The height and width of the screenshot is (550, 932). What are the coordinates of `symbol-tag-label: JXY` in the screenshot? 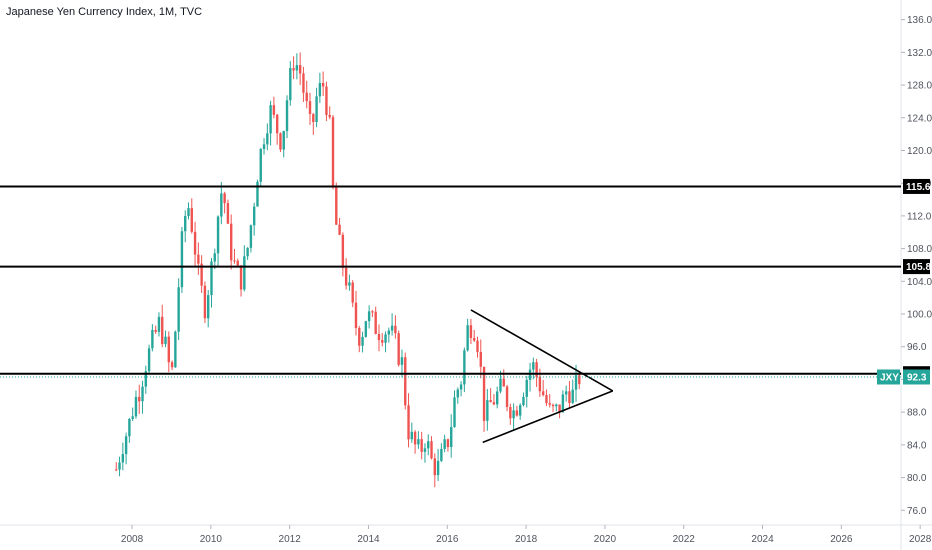 It's located at (889, 377).